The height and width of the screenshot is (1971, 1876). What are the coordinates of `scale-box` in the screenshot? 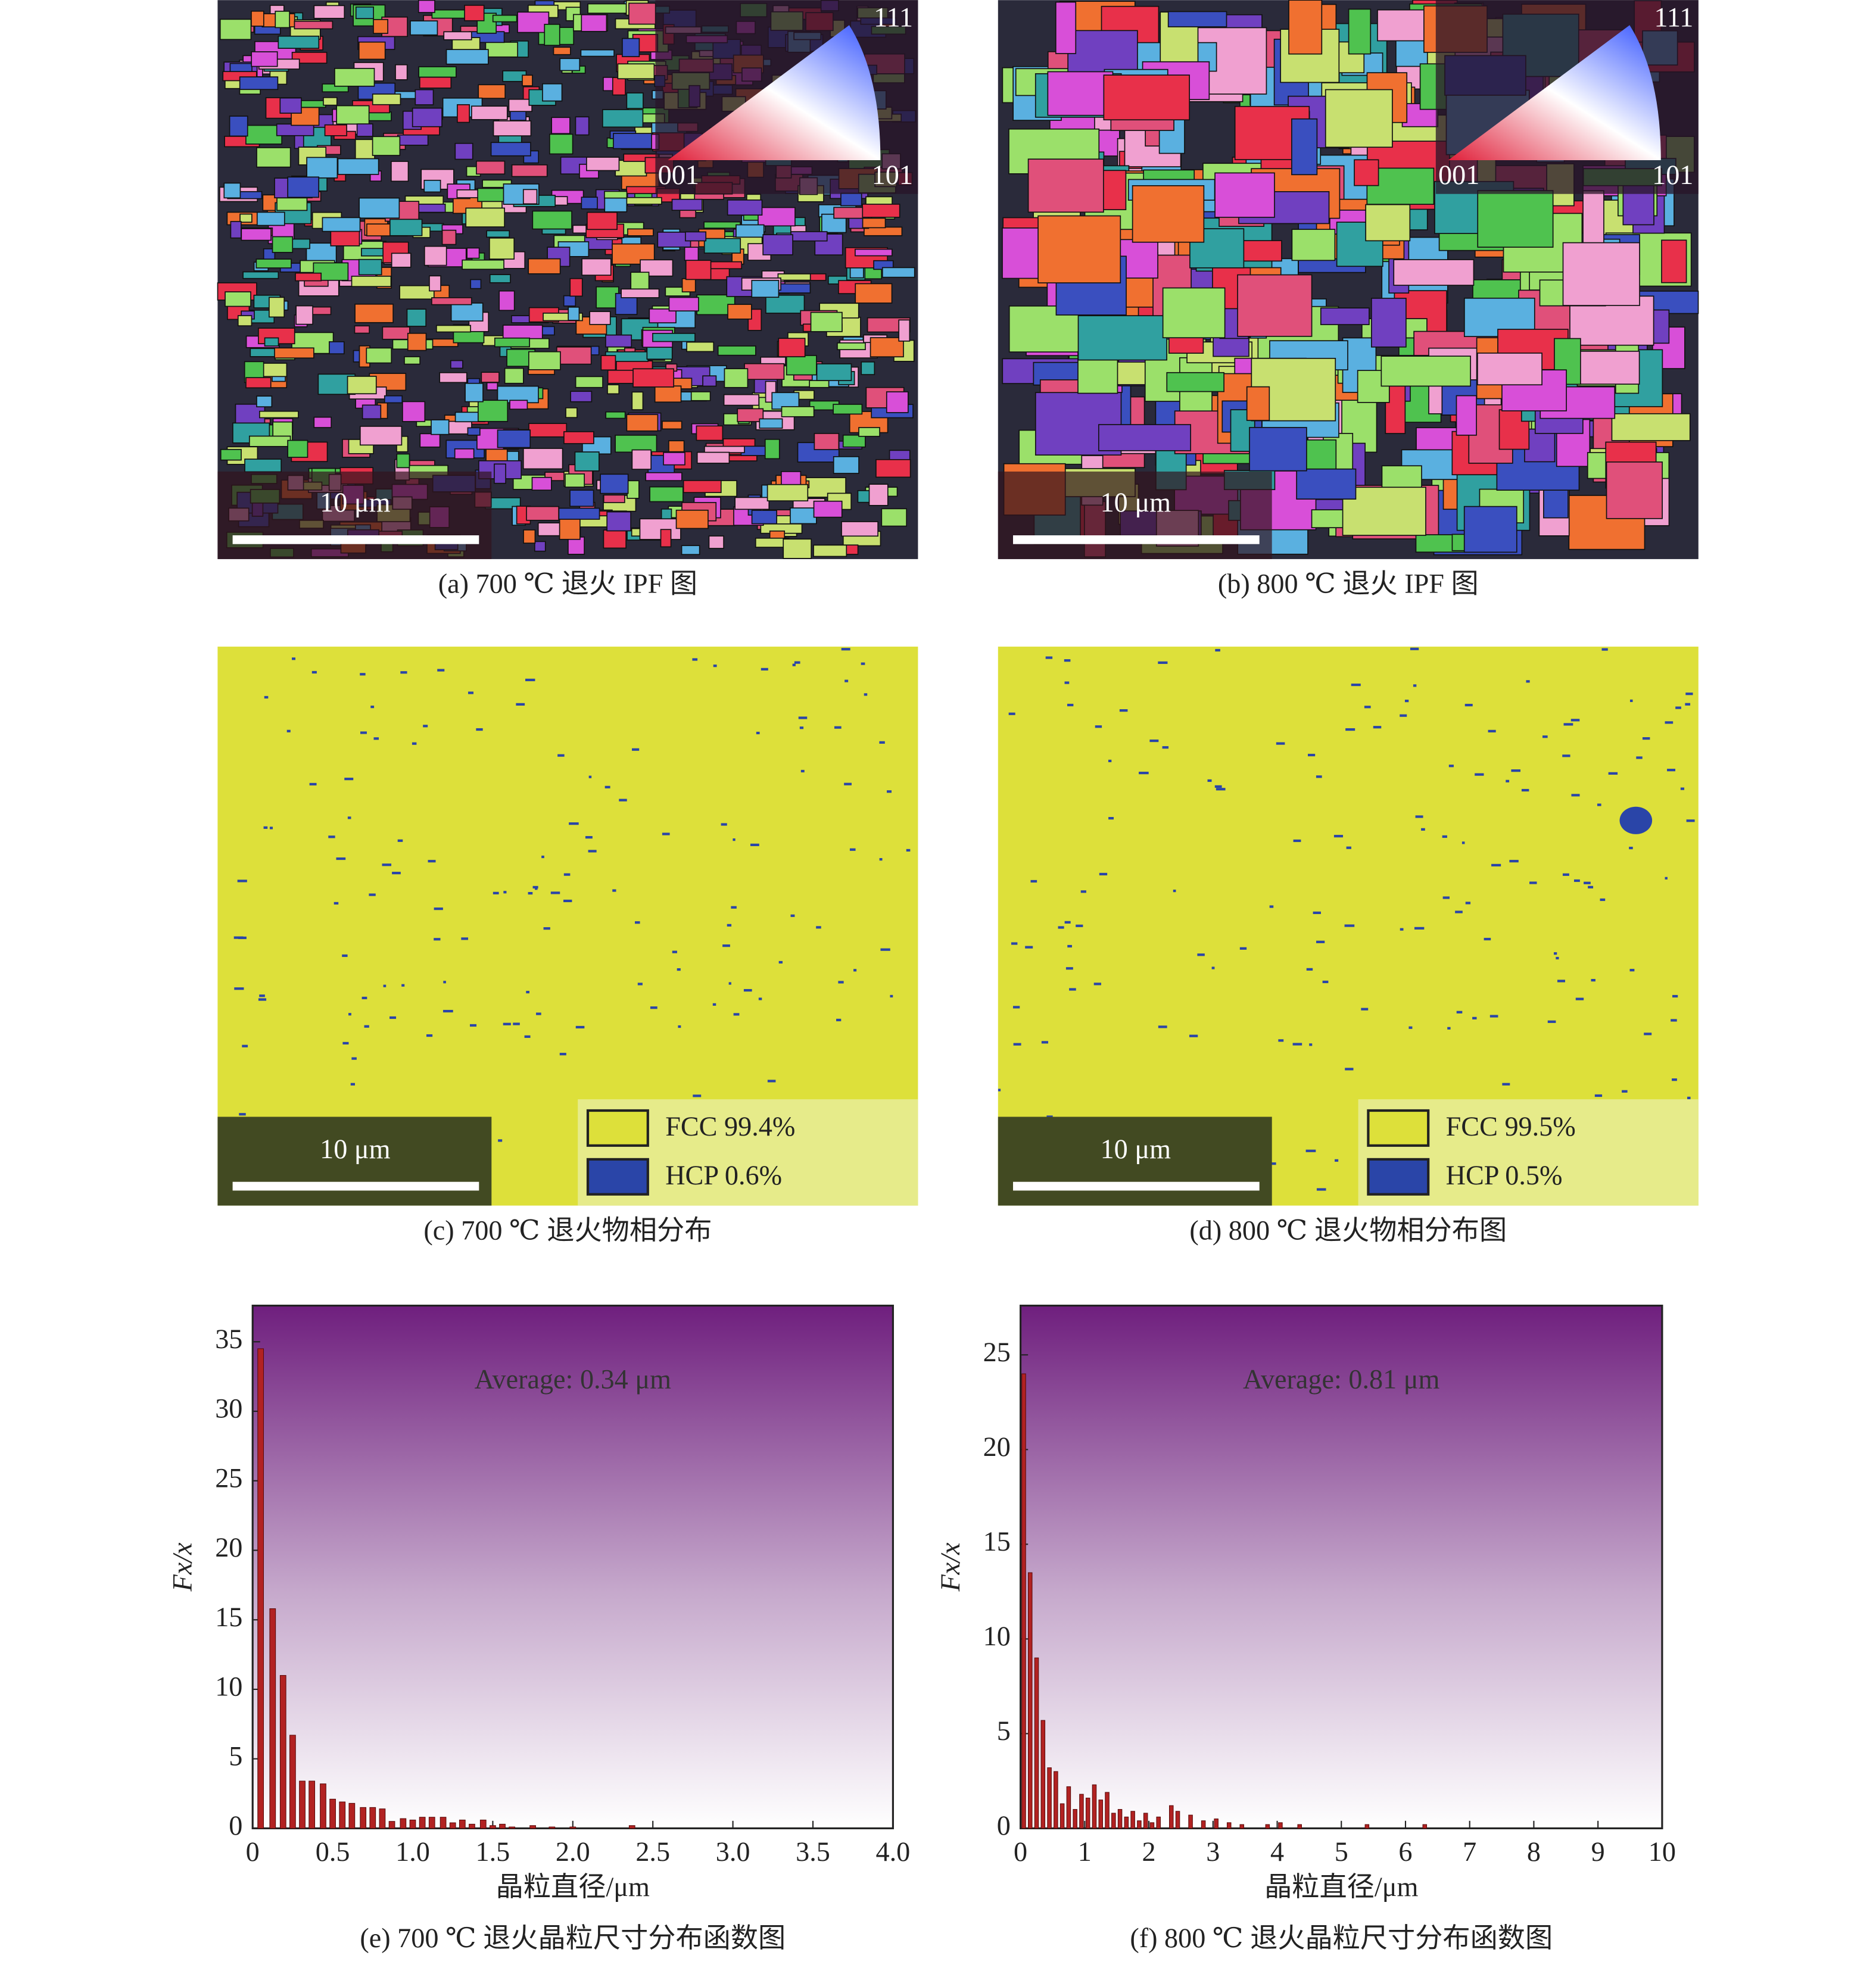 It's located at (1135, 1161).